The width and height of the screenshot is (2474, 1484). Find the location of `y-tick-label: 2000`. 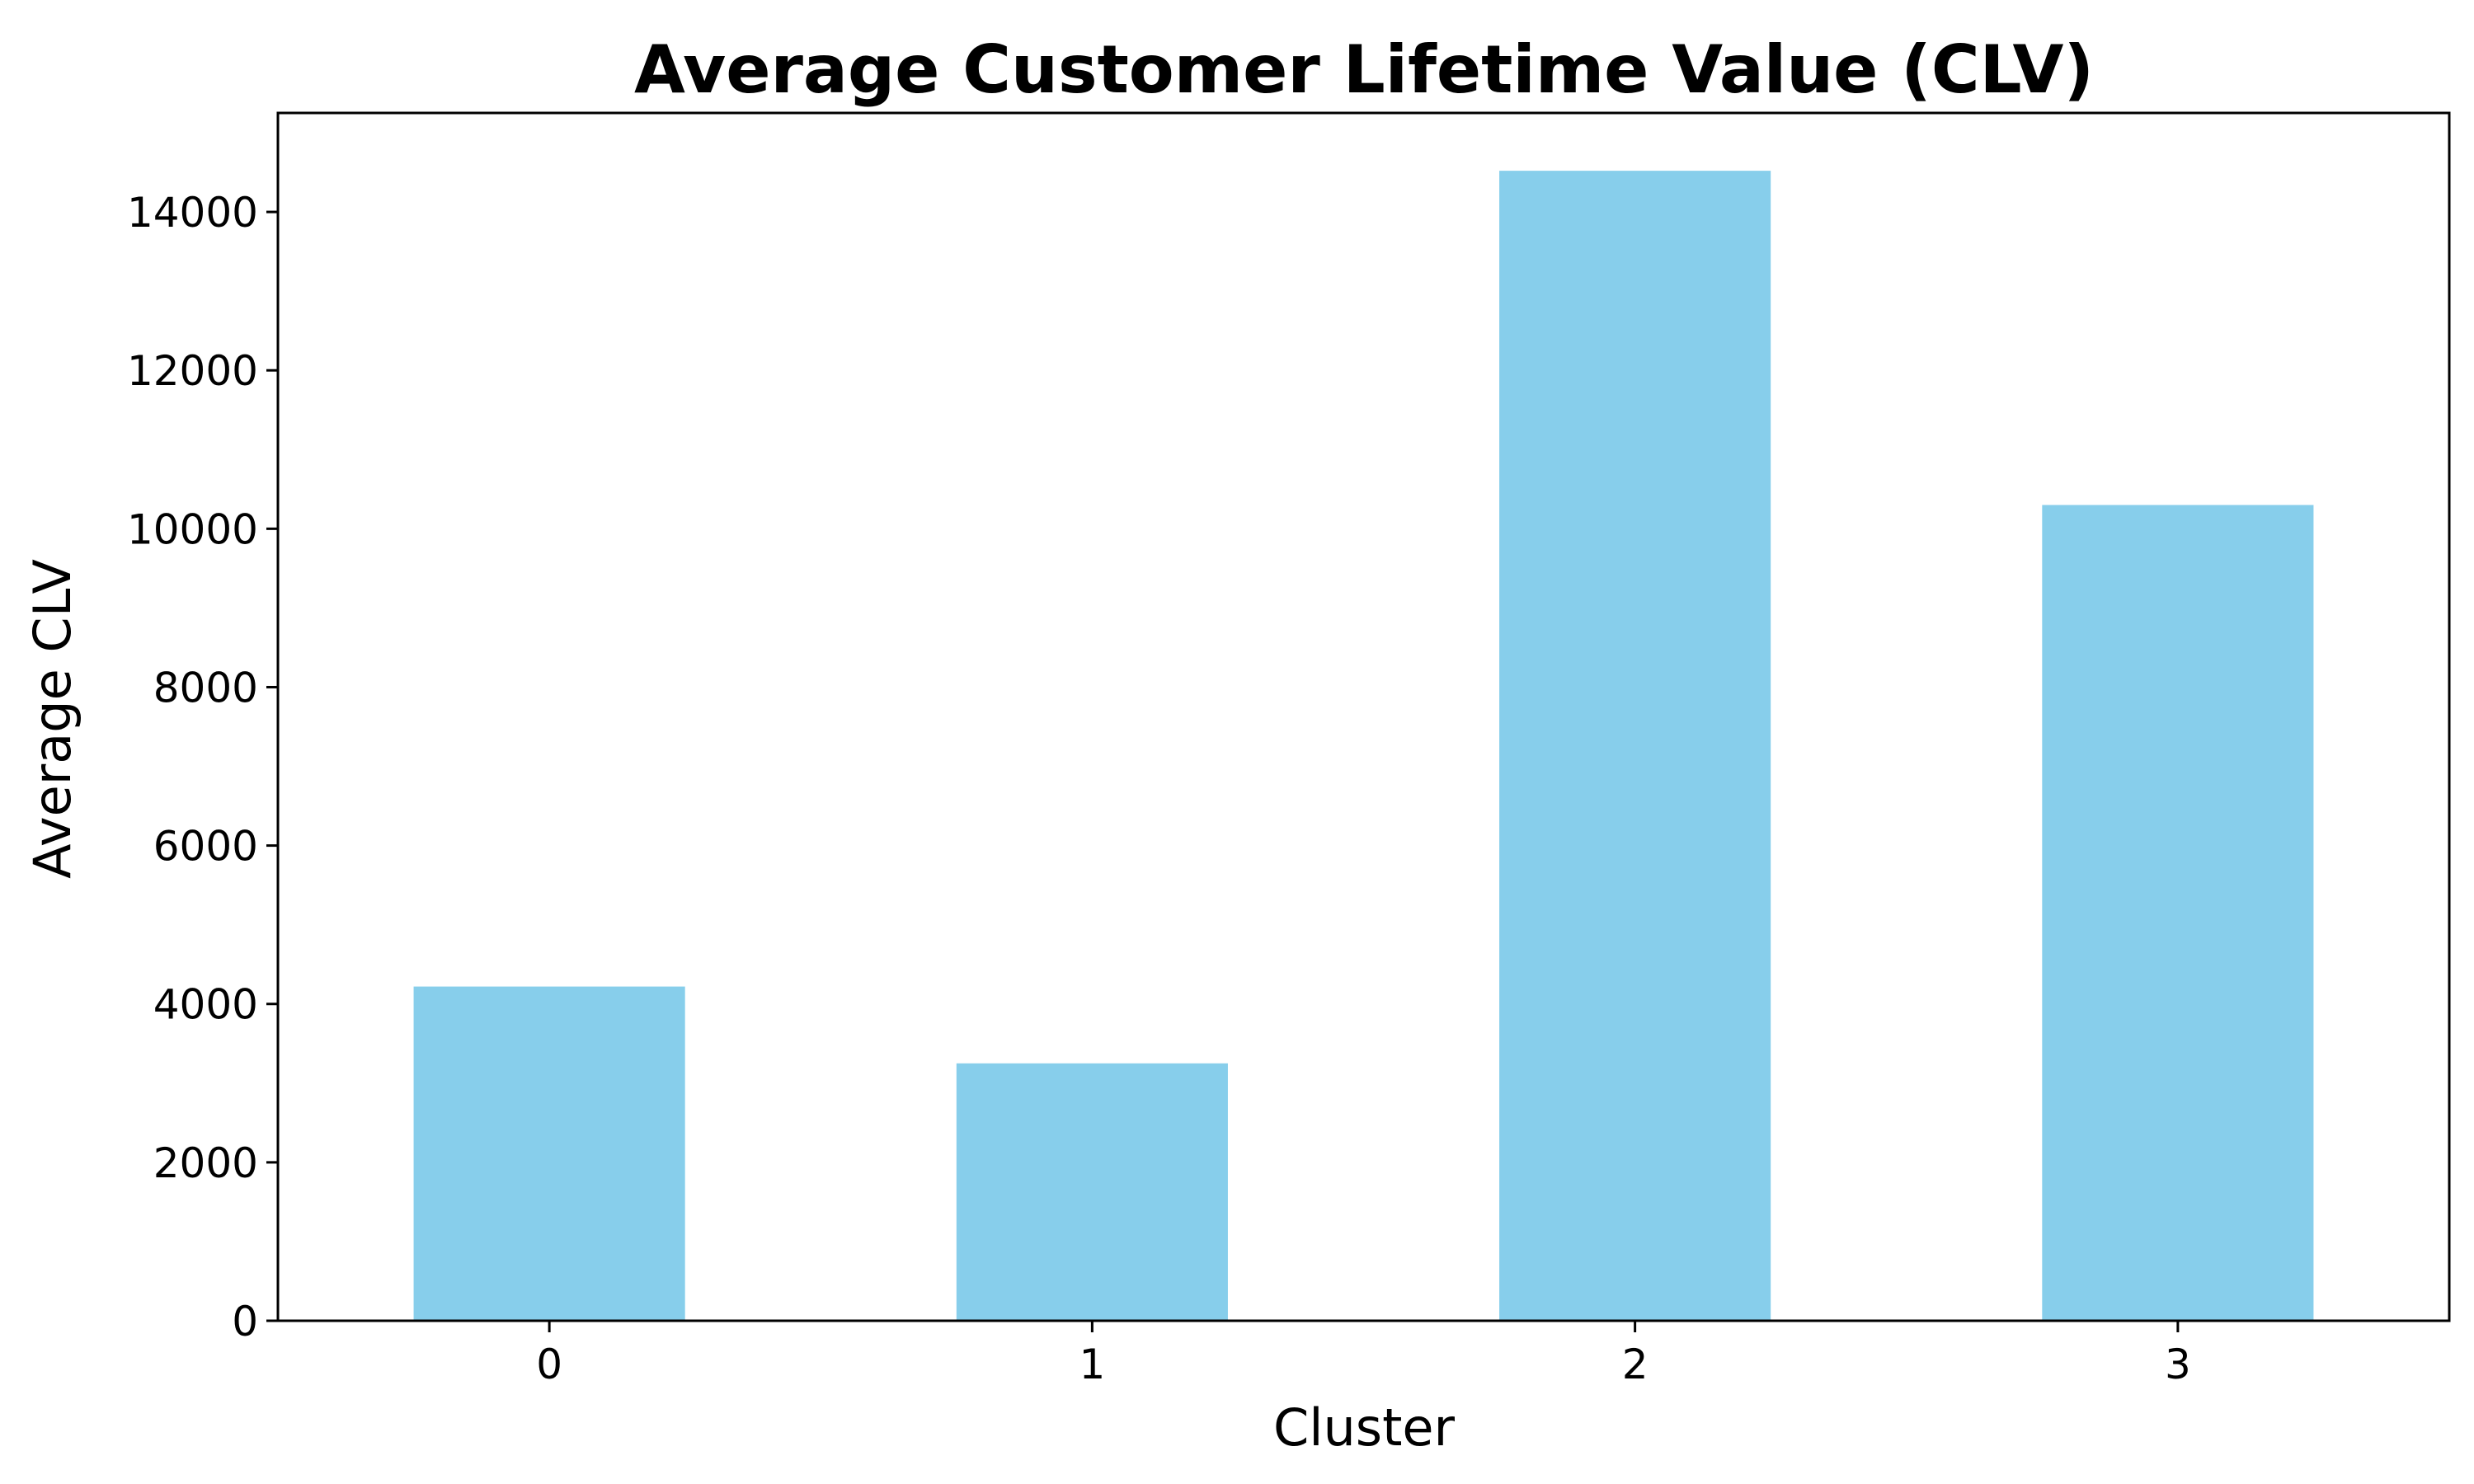

y-tick-label: 2000 is located at coordinates (205, 1163).